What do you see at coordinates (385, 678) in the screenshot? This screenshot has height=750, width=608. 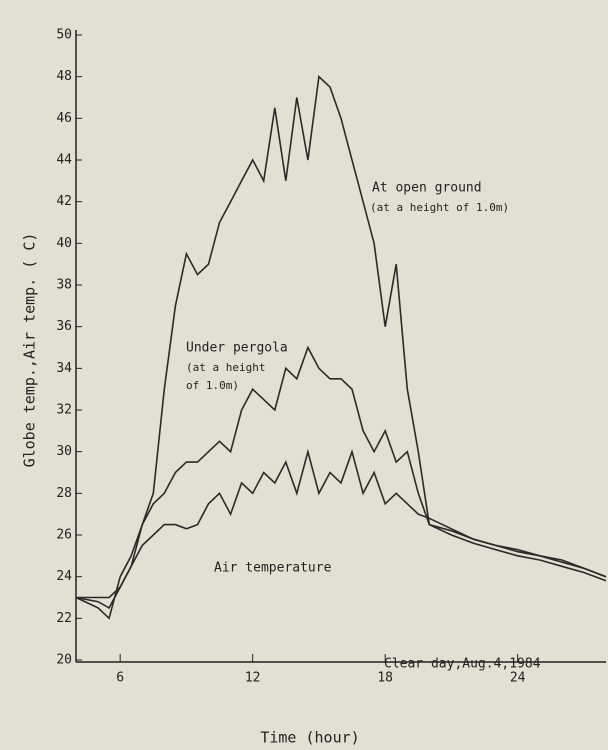 I see `x-tick-label: 18` at bounding box center [385, 678].